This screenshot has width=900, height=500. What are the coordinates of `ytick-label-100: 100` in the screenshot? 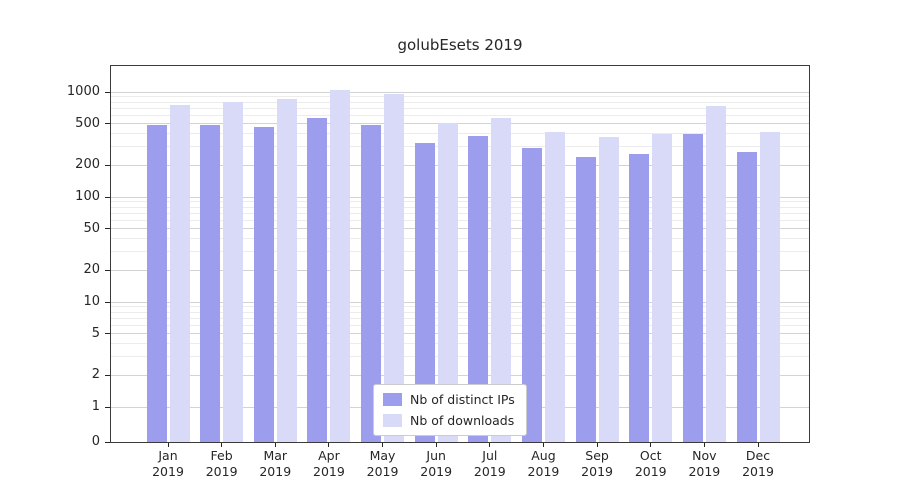 It's located at (87, 196).